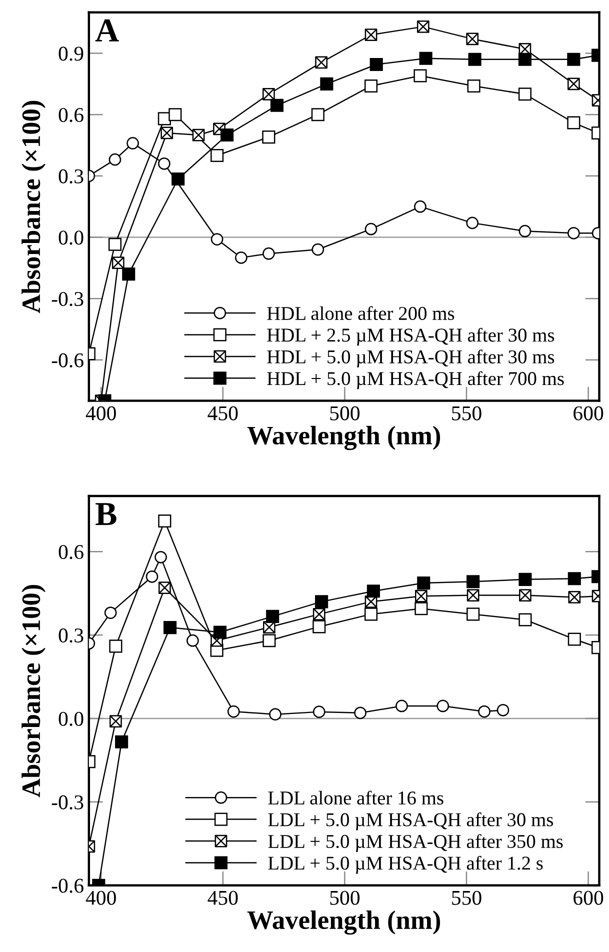 This screenshot has width=609, height=952. What do you see at coordinates (415, 380) in the screenshot?
I see `legend-label: HDL + 5.0 µM HSA-QH after 700 ms` at bounding box center [415, 380].